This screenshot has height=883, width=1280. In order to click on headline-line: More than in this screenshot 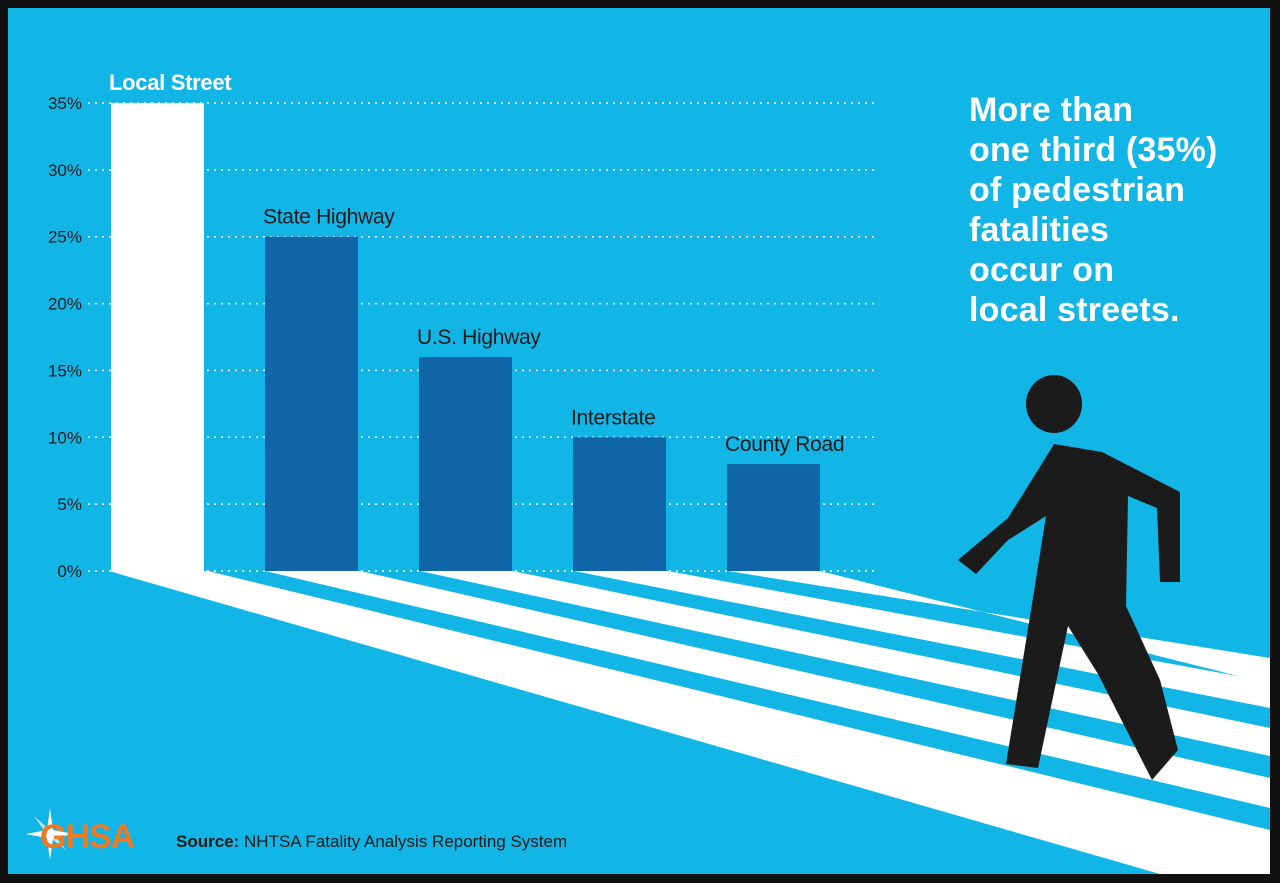, I will do `click(1051, 110)`.